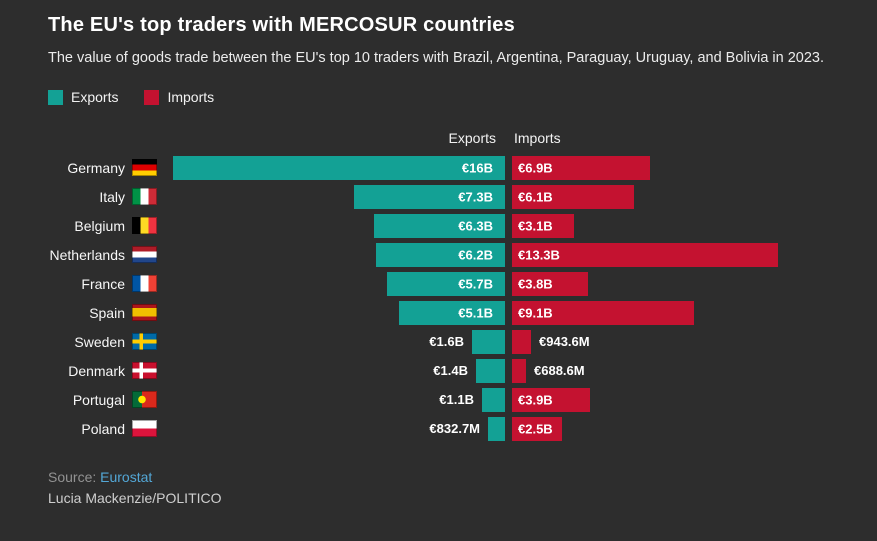 The image size is (877, 541). I want to click on imports-bar: €13.3B, so click(645, 254).